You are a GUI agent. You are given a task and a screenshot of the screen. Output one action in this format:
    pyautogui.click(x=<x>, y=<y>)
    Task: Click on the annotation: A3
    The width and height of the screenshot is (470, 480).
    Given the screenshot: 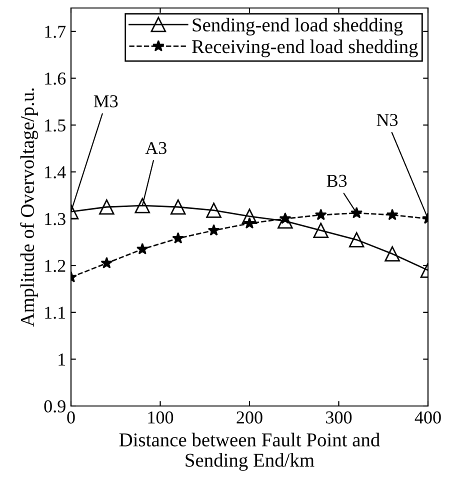 What is the action you would take?
    pyautogui.click(x=155, y=148)
    